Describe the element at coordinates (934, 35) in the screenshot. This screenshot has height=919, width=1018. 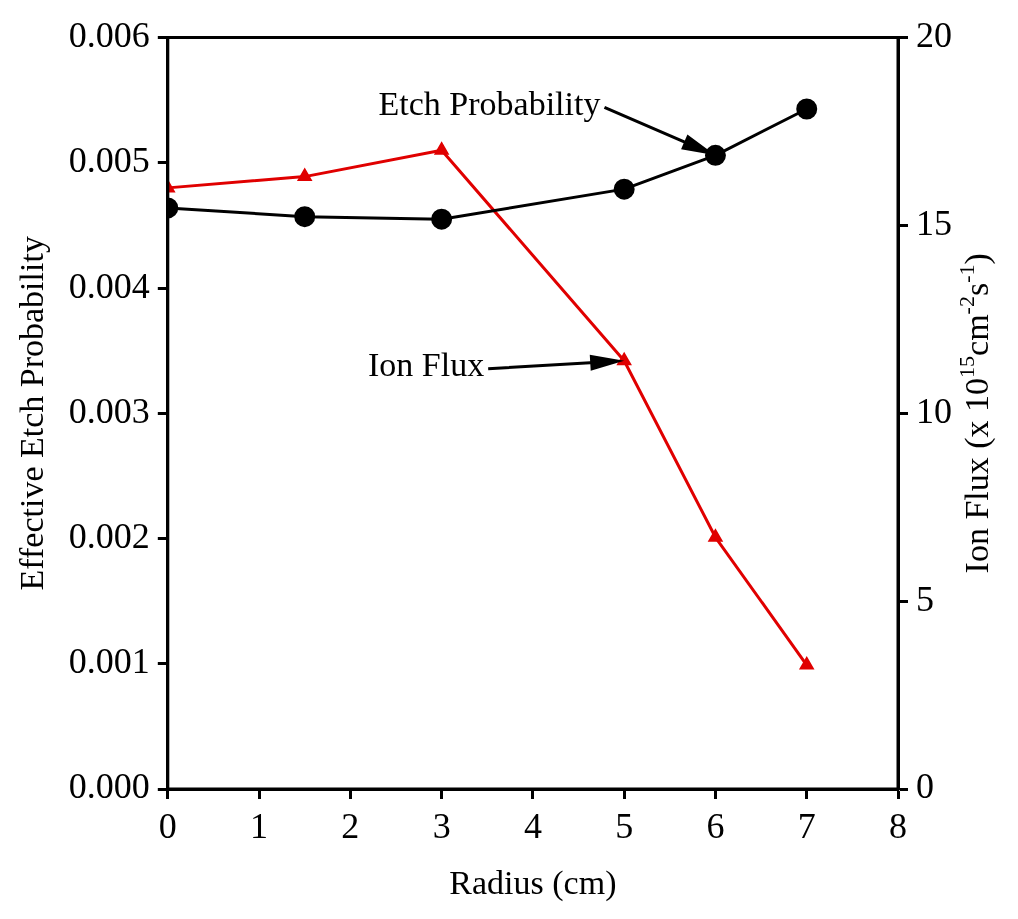
I see `y2-tick-label: 20` at that location.